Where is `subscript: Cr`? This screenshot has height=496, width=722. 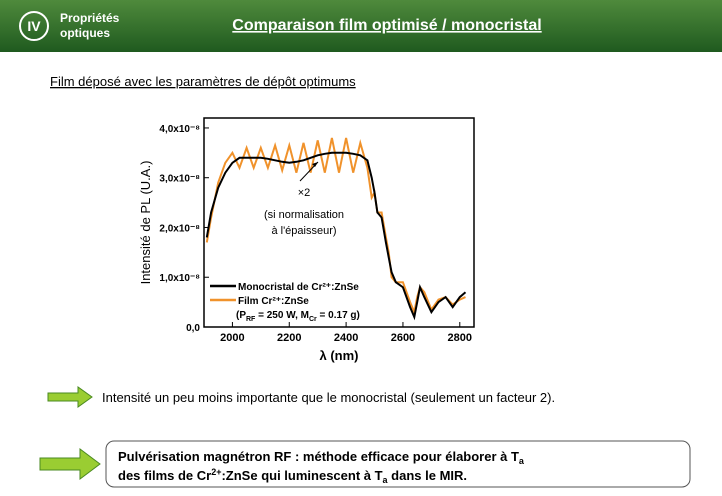 subscript: Cr is located at coordinates (313, 319).